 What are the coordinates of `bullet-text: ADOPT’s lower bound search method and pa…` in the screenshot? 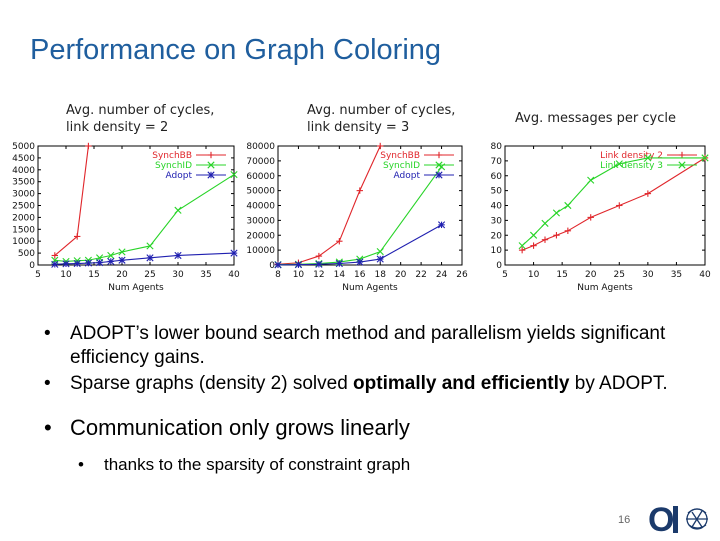 It's located at (368, 345).